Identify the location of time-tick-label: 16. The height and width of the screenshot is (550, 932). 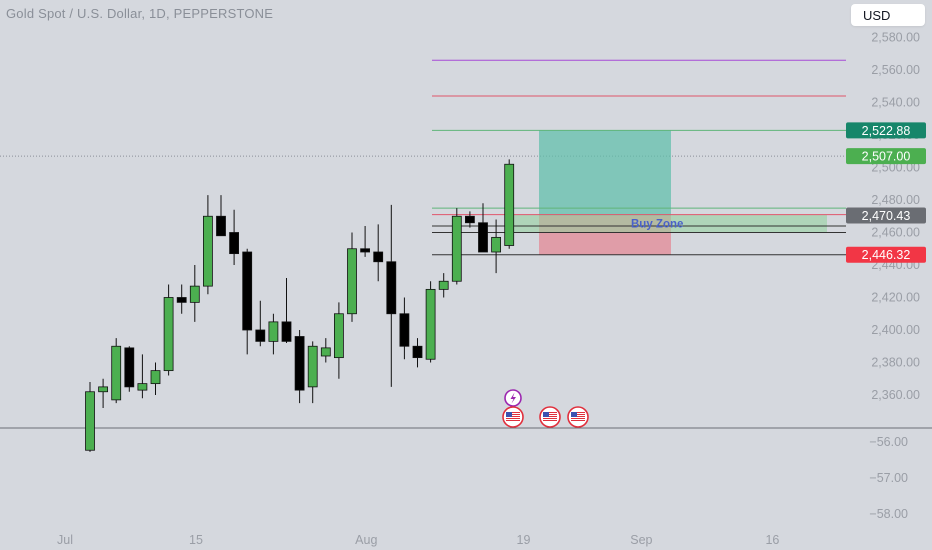
(772, 540).